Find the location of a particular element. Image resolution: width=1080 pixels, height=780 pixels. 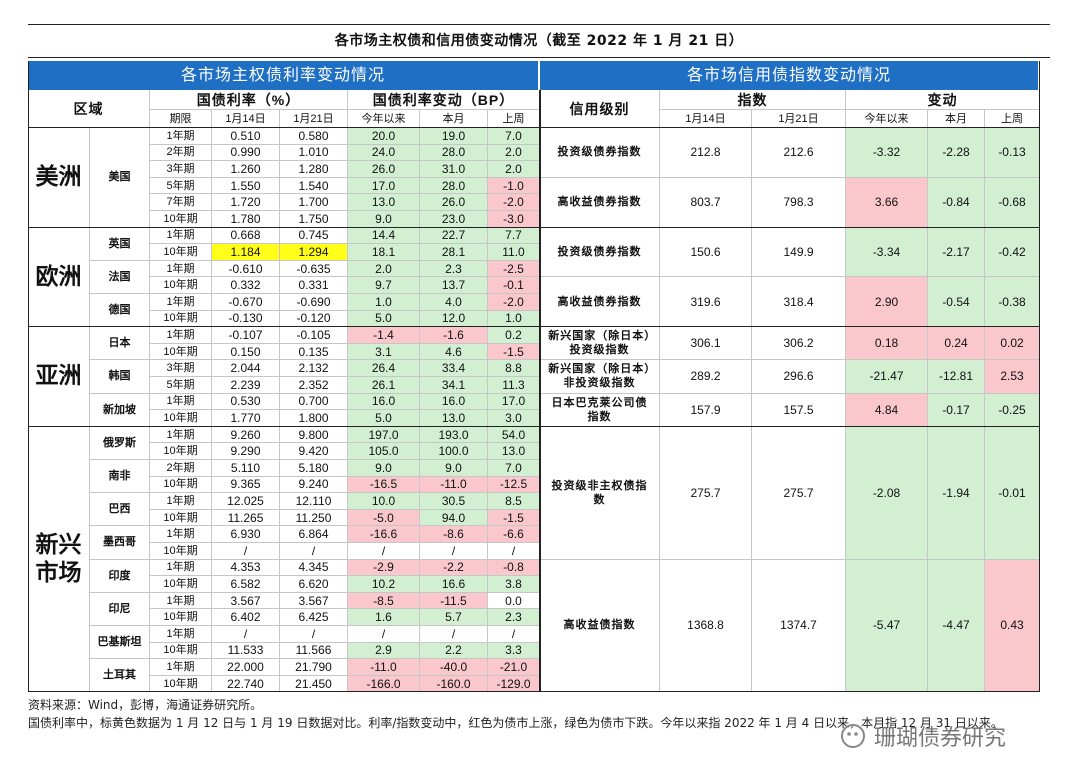

value: 26.1 is located at coordinates (384, 385).